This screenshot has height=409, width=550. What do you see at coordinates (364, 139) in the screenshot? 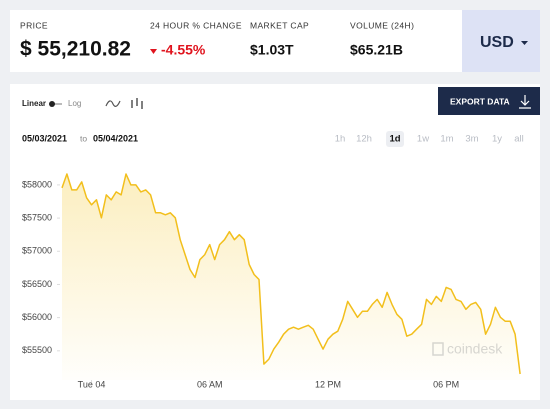
I see `range-button: 12h` at bounding box center [364, 139].